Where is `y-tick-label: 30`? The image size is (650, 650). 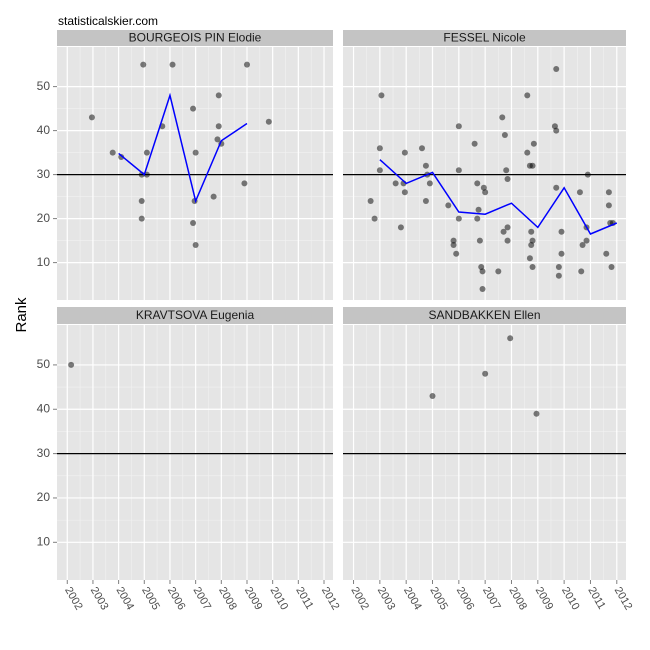 y-tick-label: 30 is located at coordinates (44, 174).